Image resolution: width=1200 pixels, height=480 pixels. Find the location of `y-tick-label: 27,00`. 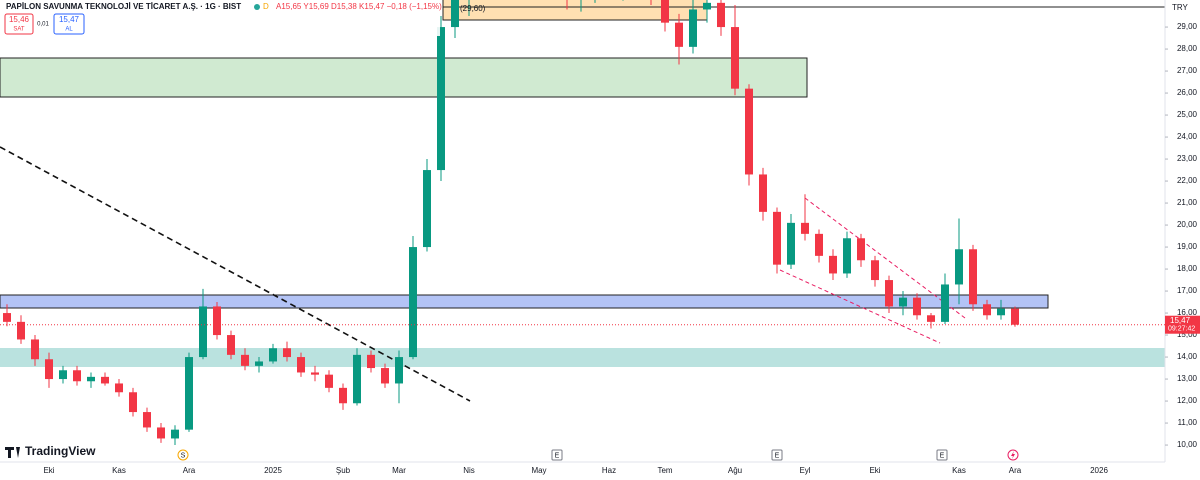

y-tick-label: 27,00 is located at coordinates (1187, 70).